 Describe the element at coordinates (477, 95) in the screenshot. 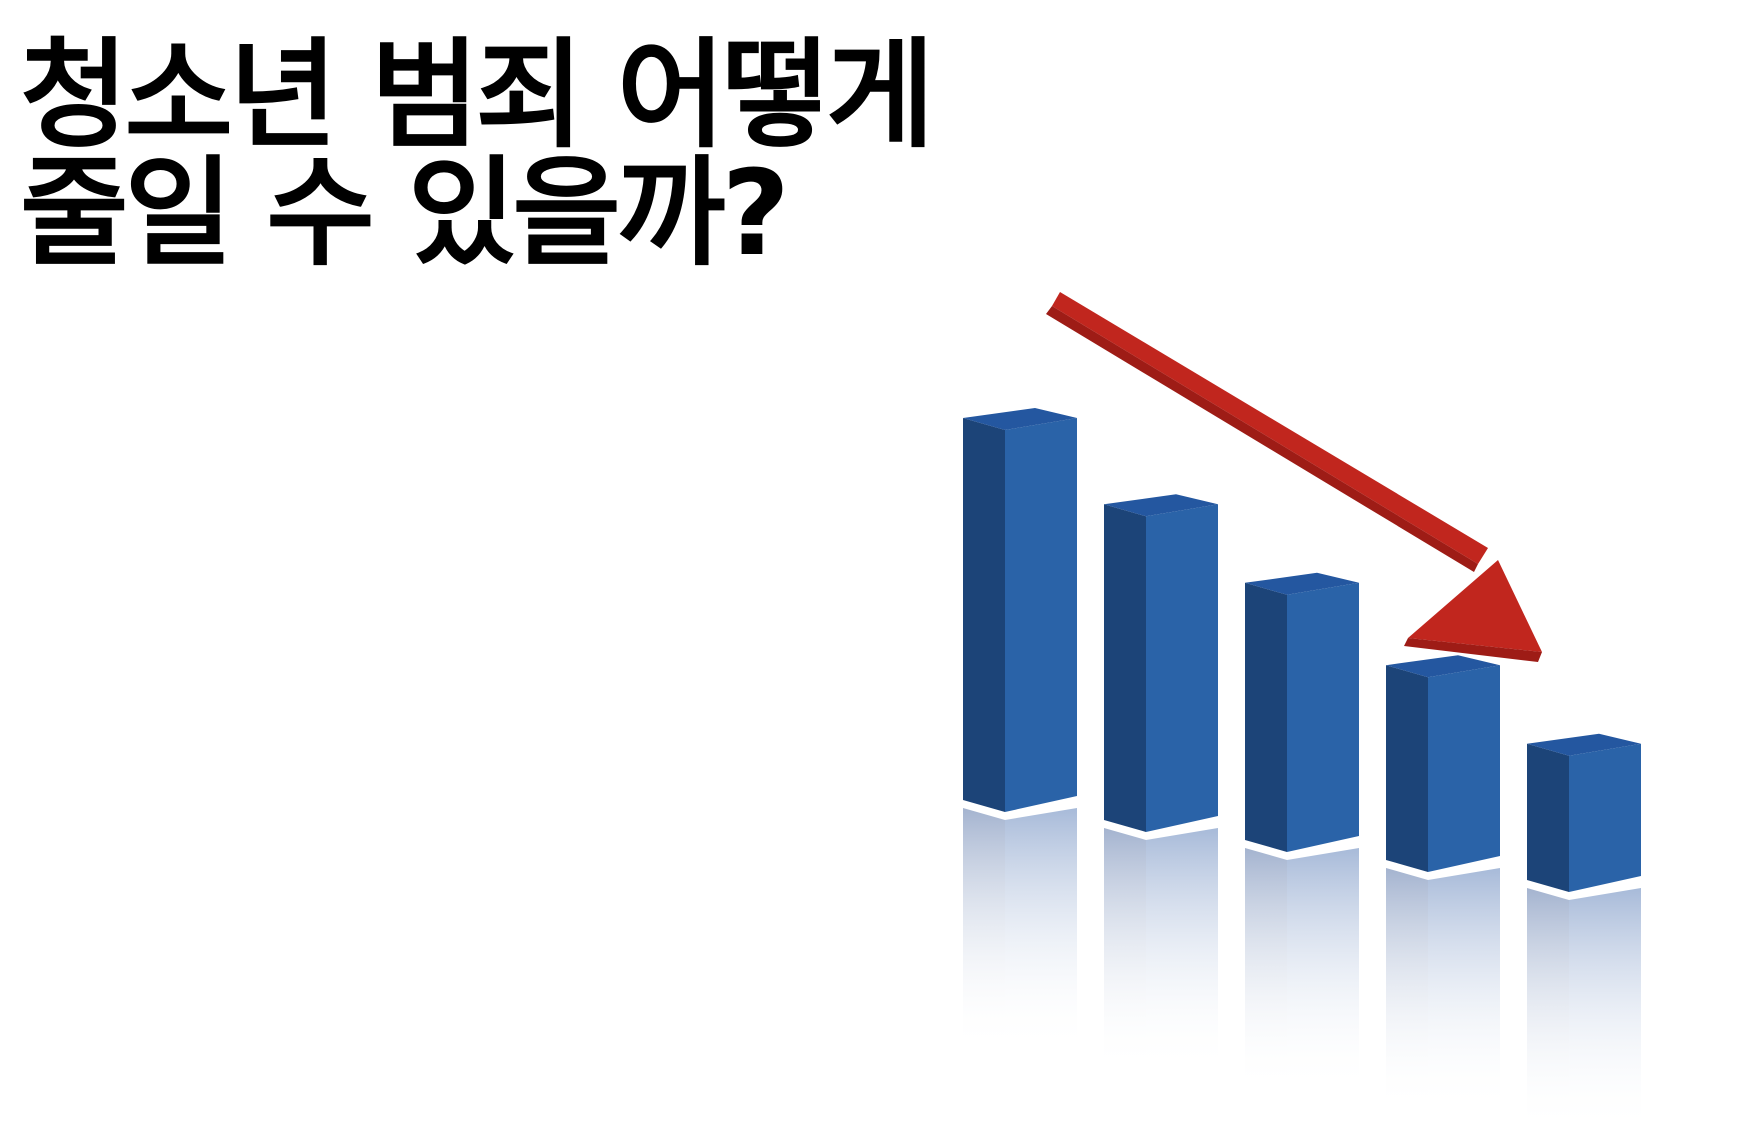

I see `headline-line-1: 청소년 범죄 어떻게` at that location.